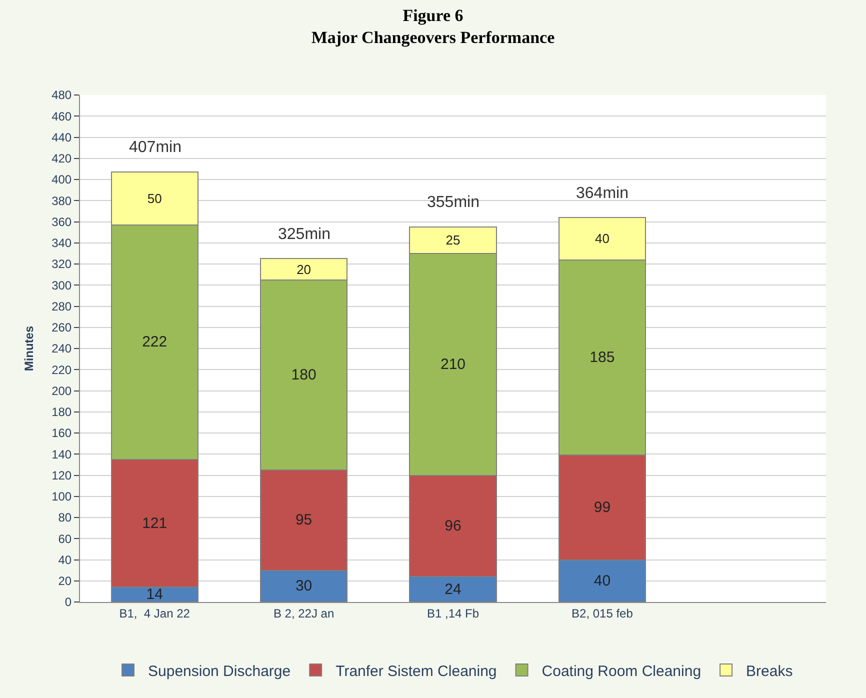 This screenshot has height=698, width=866. I want to click on data-label: 96, so click(453, 525).